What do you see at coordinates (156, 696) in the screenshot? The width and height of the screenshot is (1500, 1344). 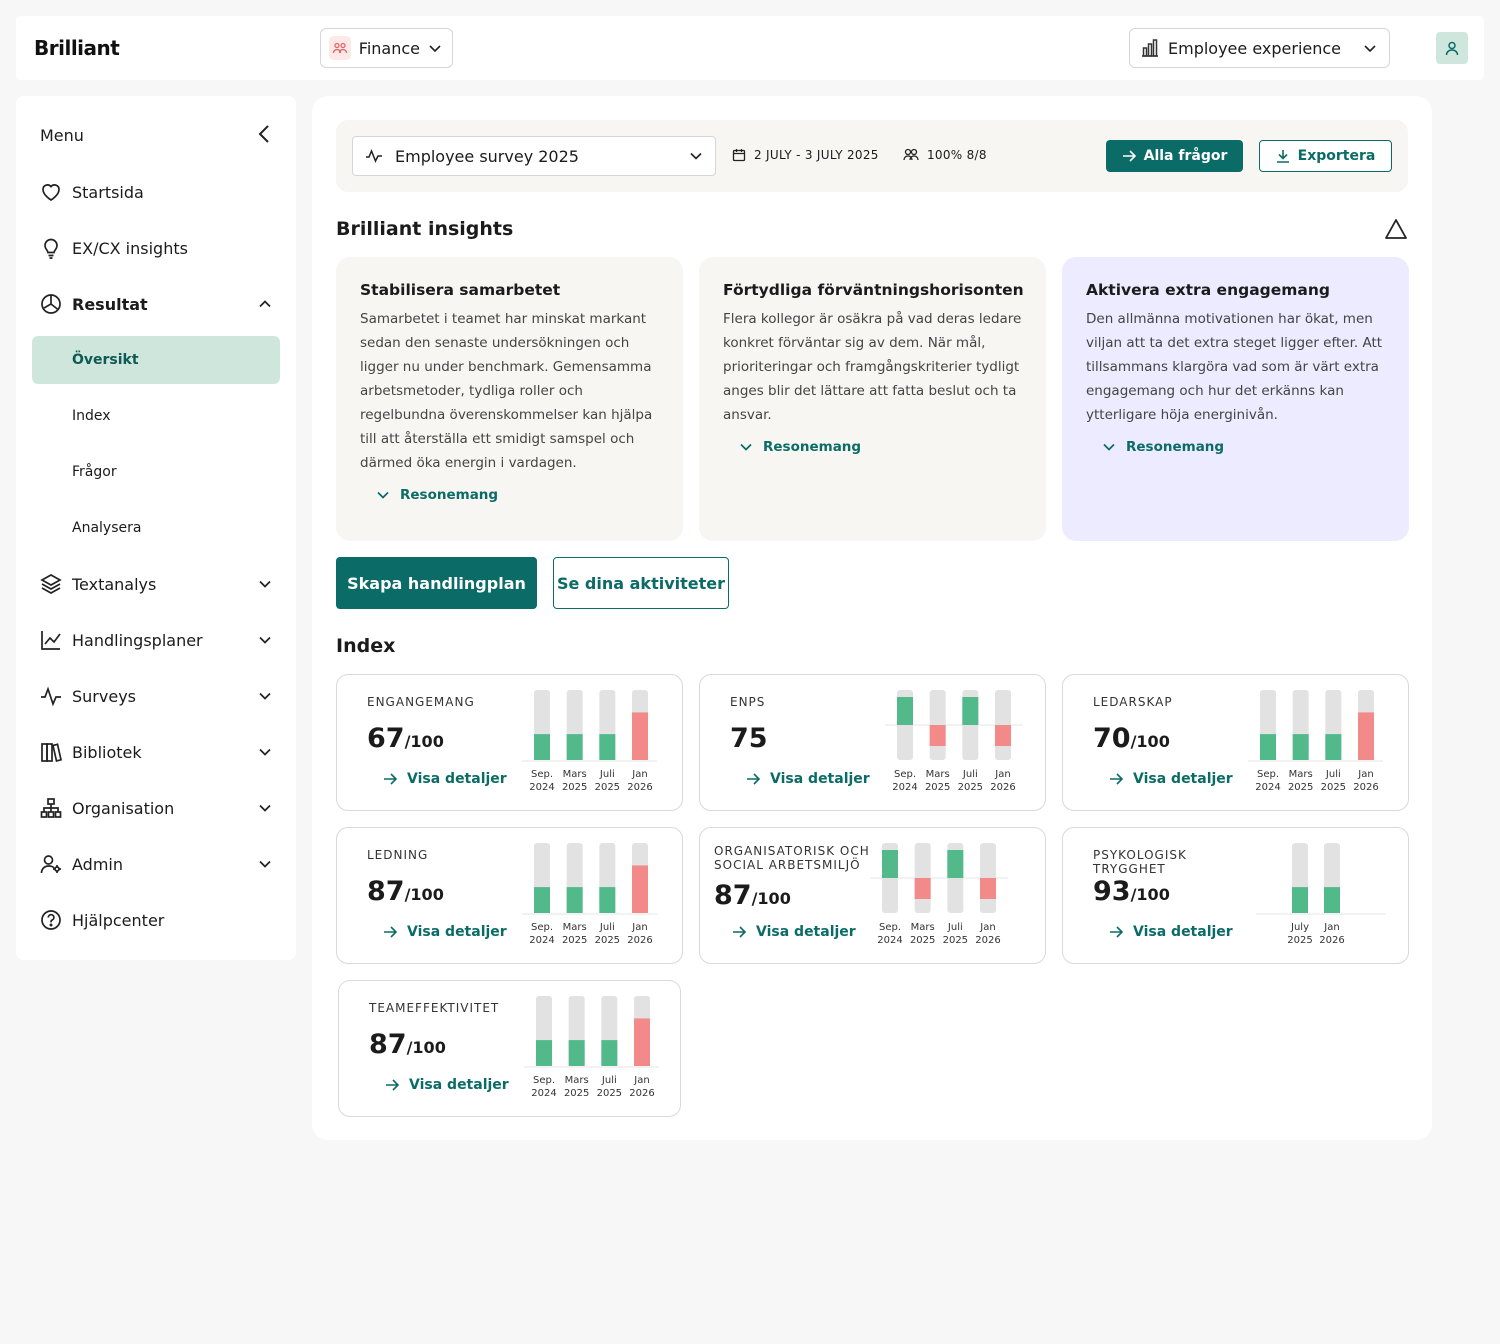 I see `sidebar-item-surveys: Surveys` at bounding box center [156, 696].